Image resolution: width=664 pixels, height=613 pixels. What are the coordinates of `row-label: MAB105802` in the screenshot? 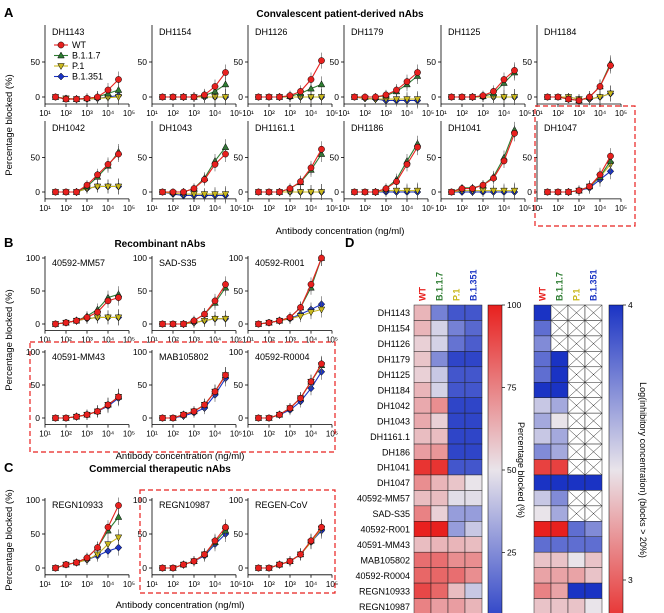 It's located at (385, 560).